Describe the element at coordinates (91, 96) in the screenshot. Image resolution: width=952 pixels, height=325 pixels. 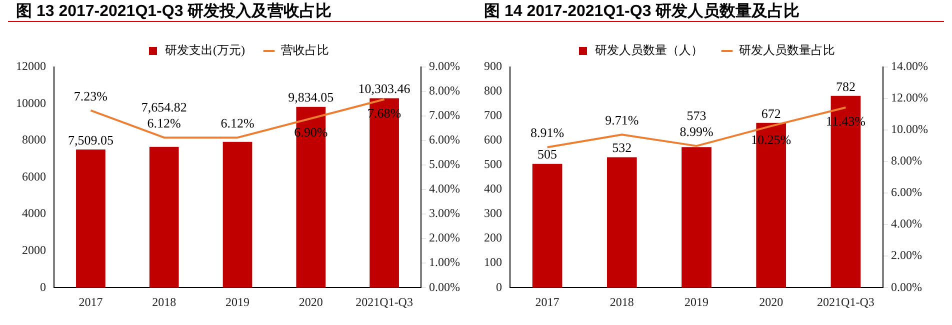
I see `data-label: 7.23%` at that location.